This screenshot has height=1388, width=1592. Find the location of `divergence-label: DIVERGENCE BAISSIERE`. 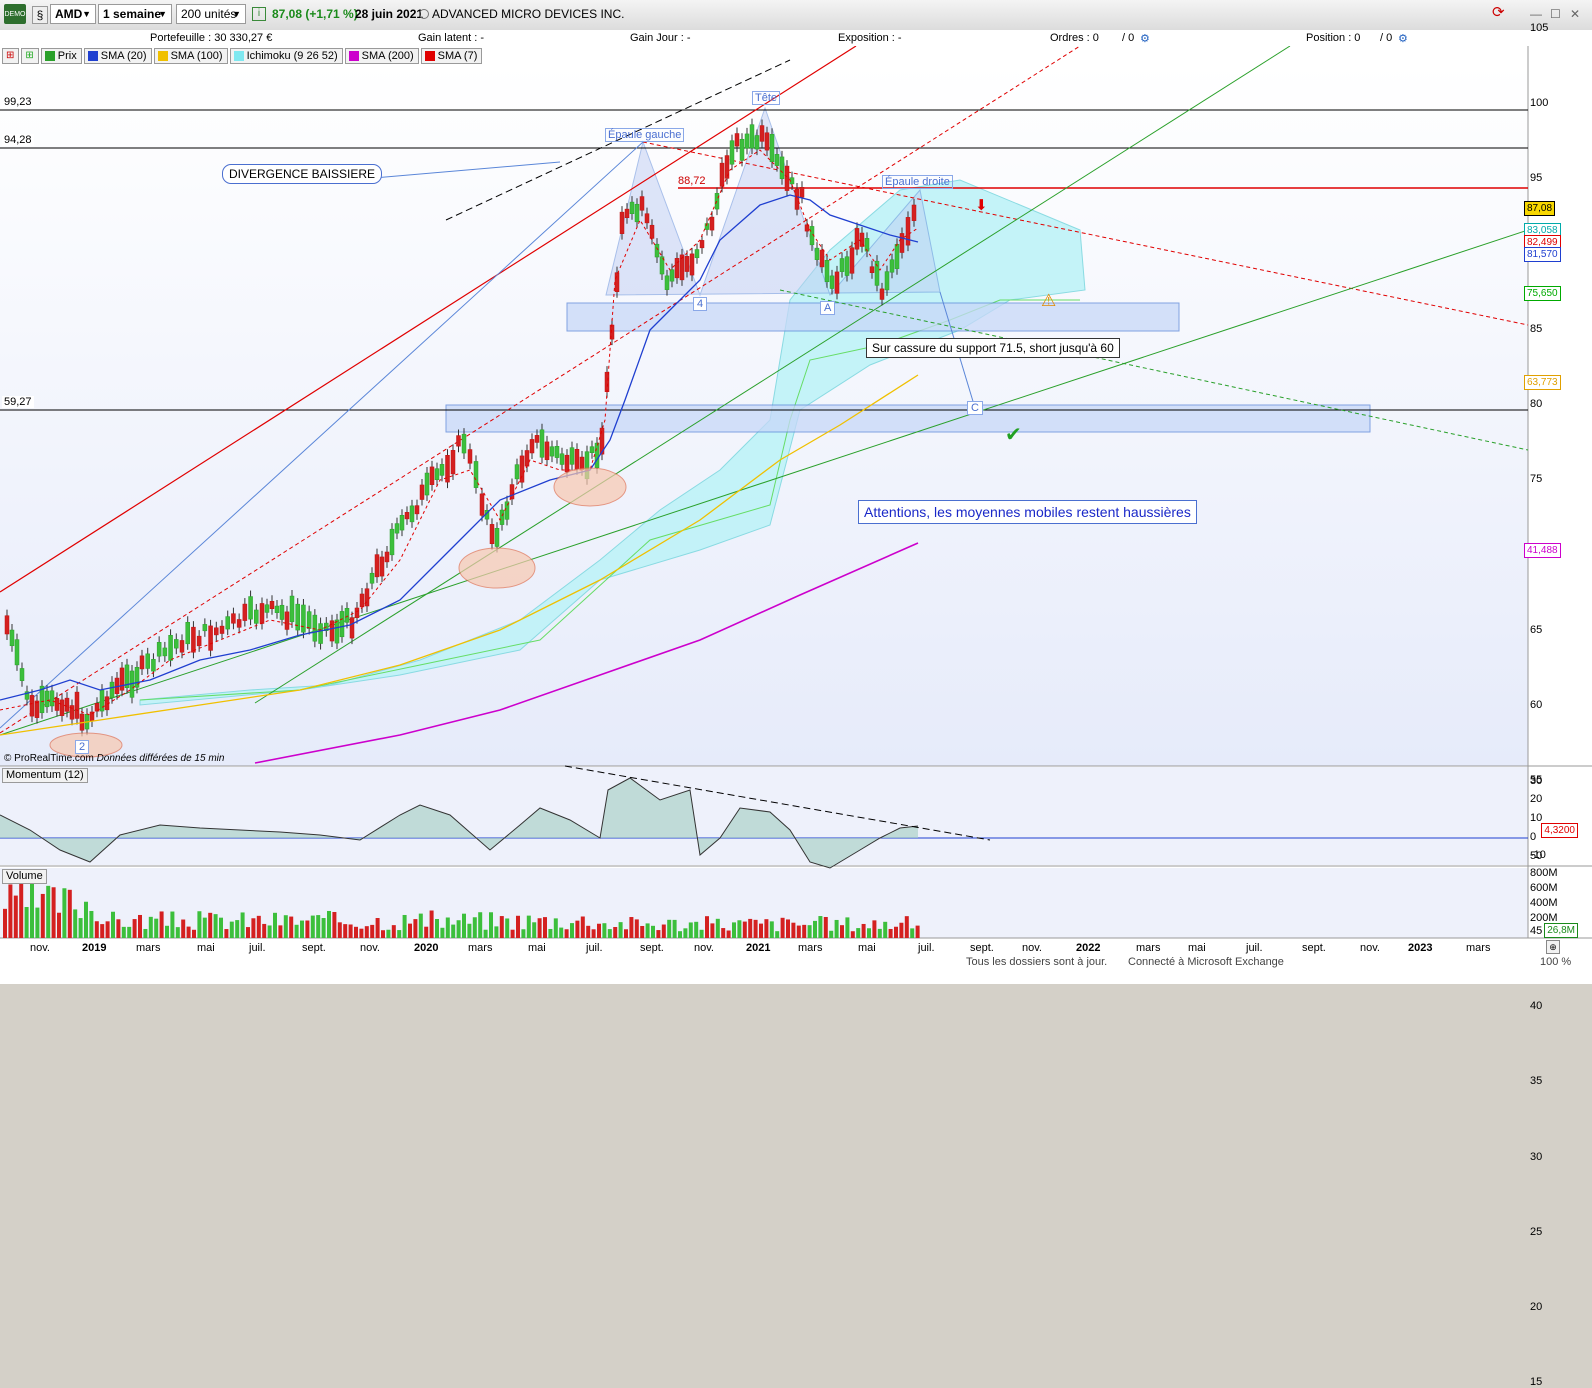

divergence-label: DIVERGENCE BAISSIERE is located at coordinates (302, 174).